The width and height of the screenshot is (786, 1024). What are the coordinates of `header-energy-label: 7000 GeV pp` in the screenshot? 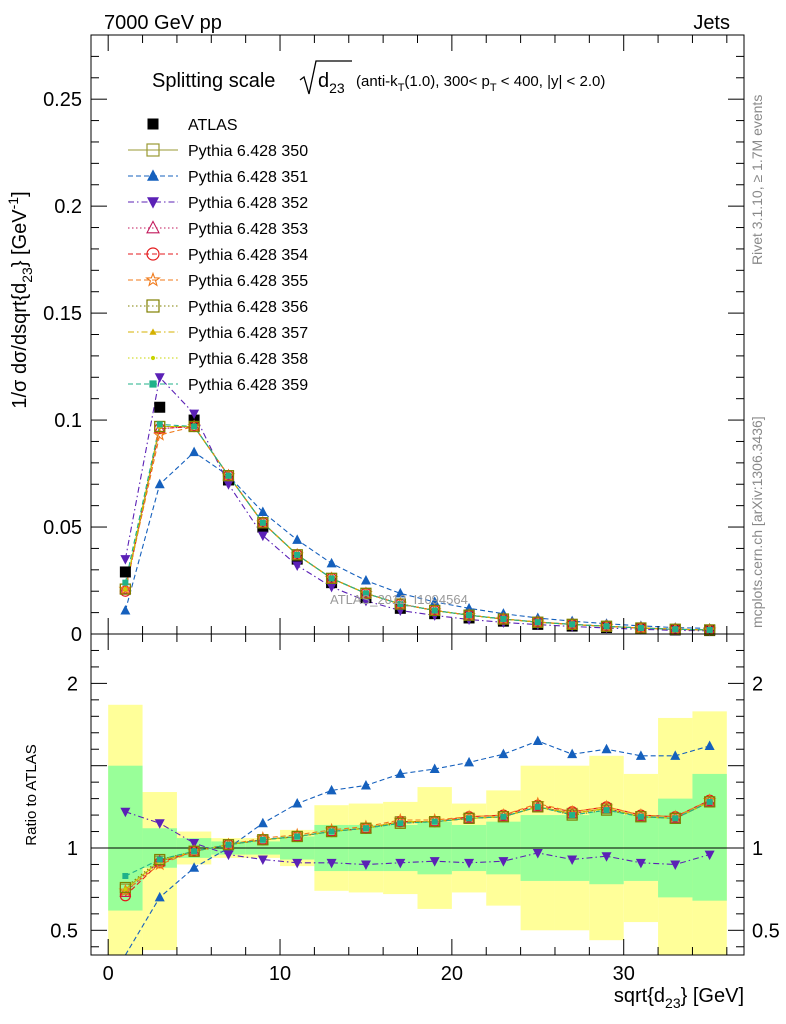 It's located at (163, 23).